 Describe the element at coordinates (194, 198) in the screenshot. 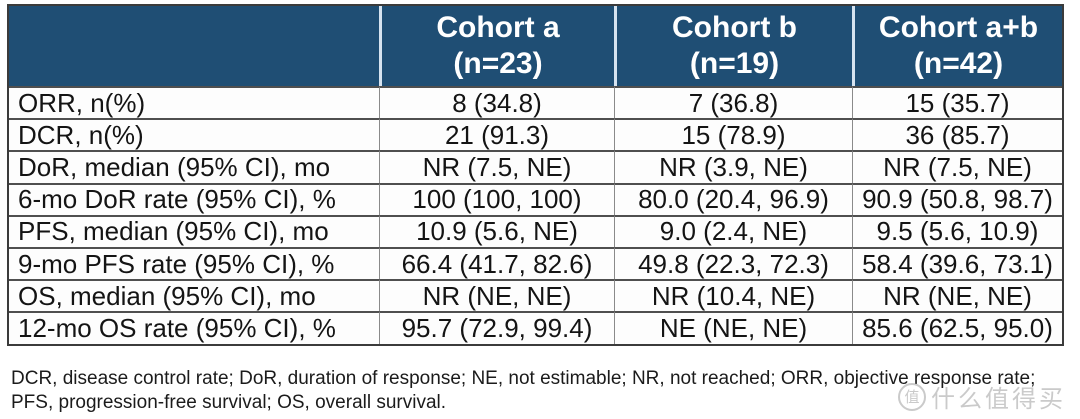

I see `dor-6mo-rate-row-label: 6-mo DoR rate (95% CI), %` at that location.